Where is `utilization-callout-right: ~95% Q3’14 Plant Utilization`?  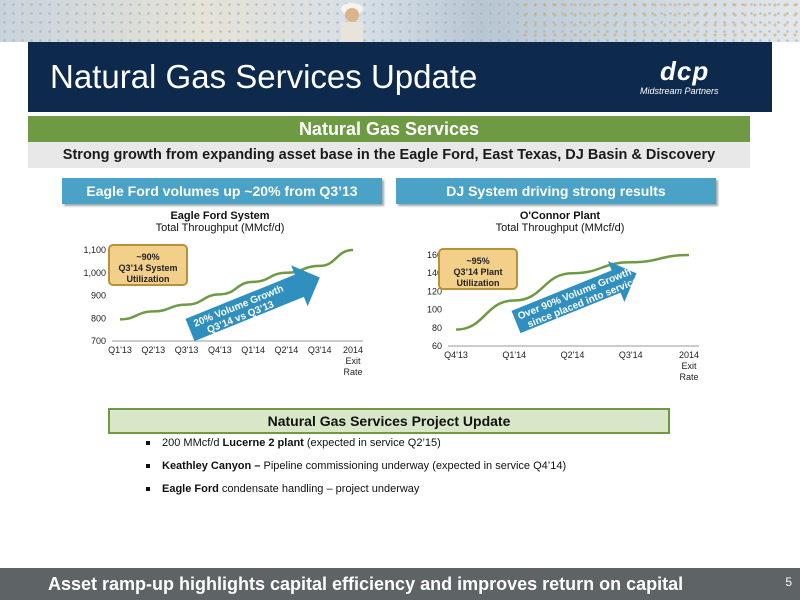 utilization-callout-right: ~95% Q3’14 Plant Utilization is located at coordinates (478, 269).